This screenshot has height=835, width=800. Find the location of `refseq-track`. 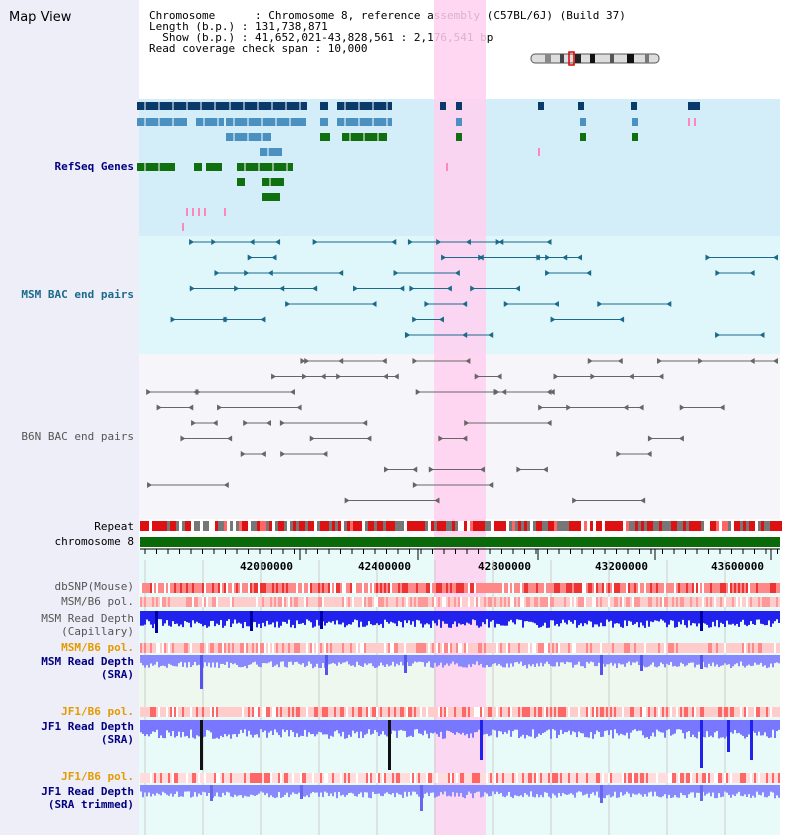

refseq-track is located at coordinates (418, 166).